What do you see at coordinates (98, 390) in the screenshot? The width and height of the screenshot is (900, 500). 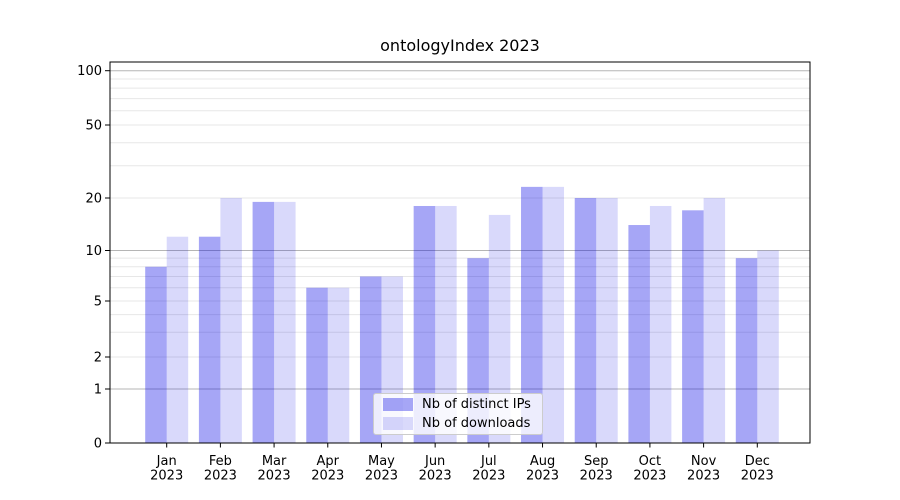 I see `y-tick-label-1: 1` at bounding box center [98, 390].